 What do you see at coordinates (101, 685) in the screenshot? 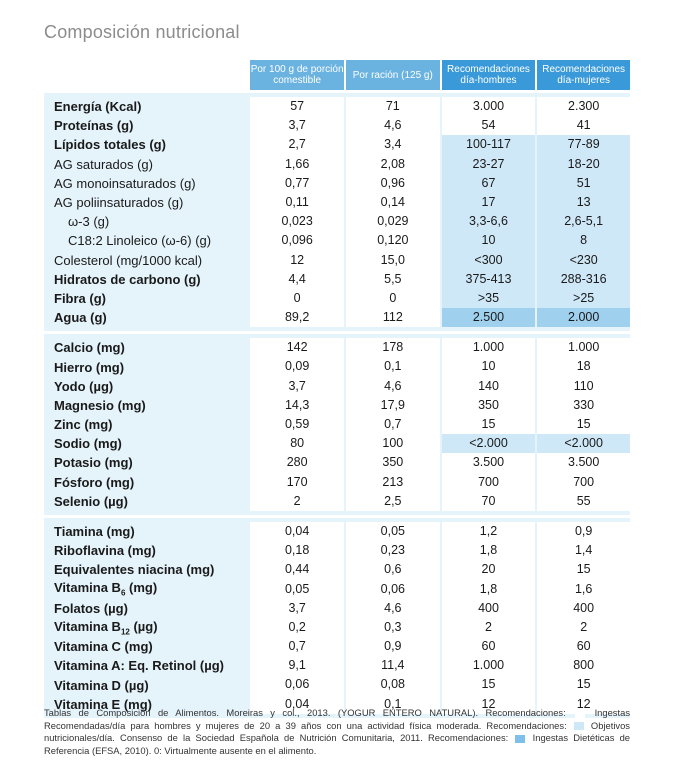
I see `row-label: Vitamina D (µg)` at bounding box center [101, 685].